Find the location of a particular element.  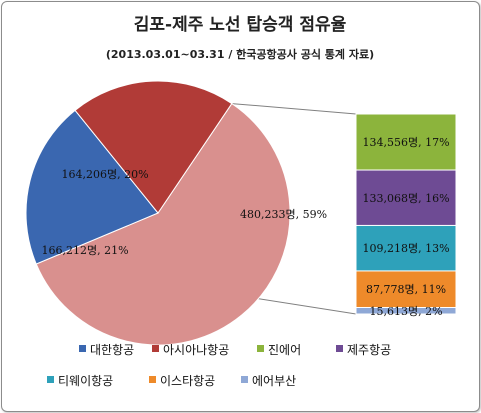

pie-slice-label-0: 166,212명, 21% is located at coordinates (84, 250).